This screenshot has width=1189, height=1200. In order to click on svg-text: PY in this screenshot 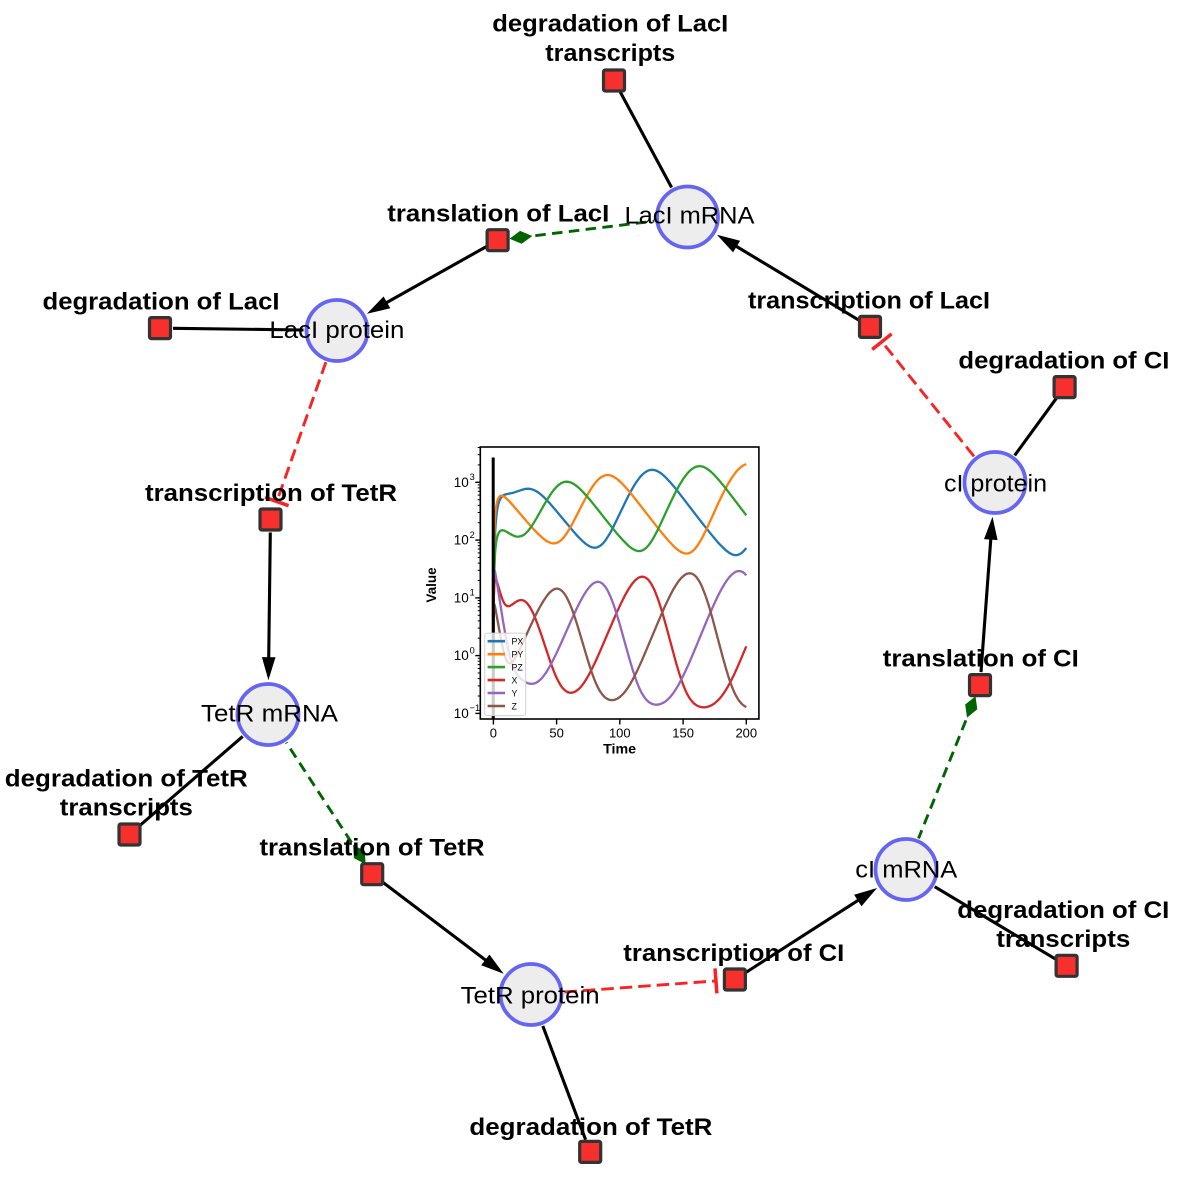, I will do `click(518, 655)`.